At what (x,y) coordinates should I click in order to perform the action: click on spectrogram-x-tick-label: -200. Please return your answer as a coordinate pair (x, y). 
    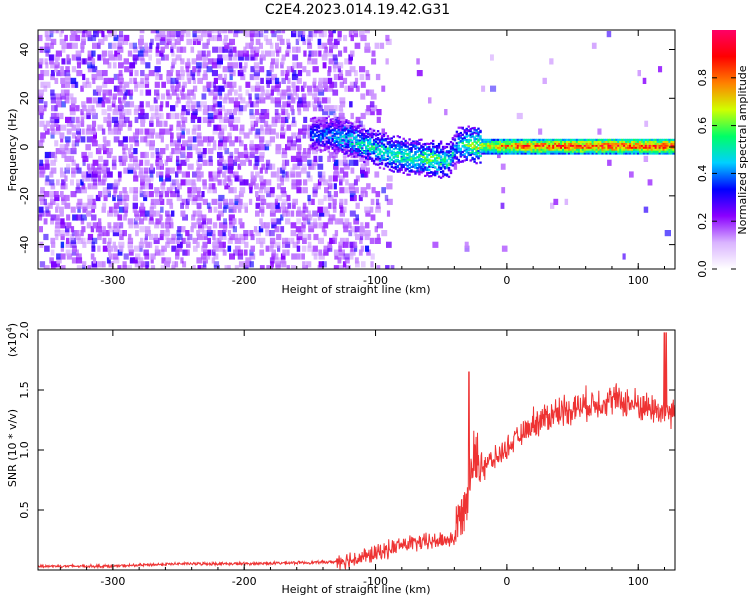
    Looking at the image, I should click on (244, 280).